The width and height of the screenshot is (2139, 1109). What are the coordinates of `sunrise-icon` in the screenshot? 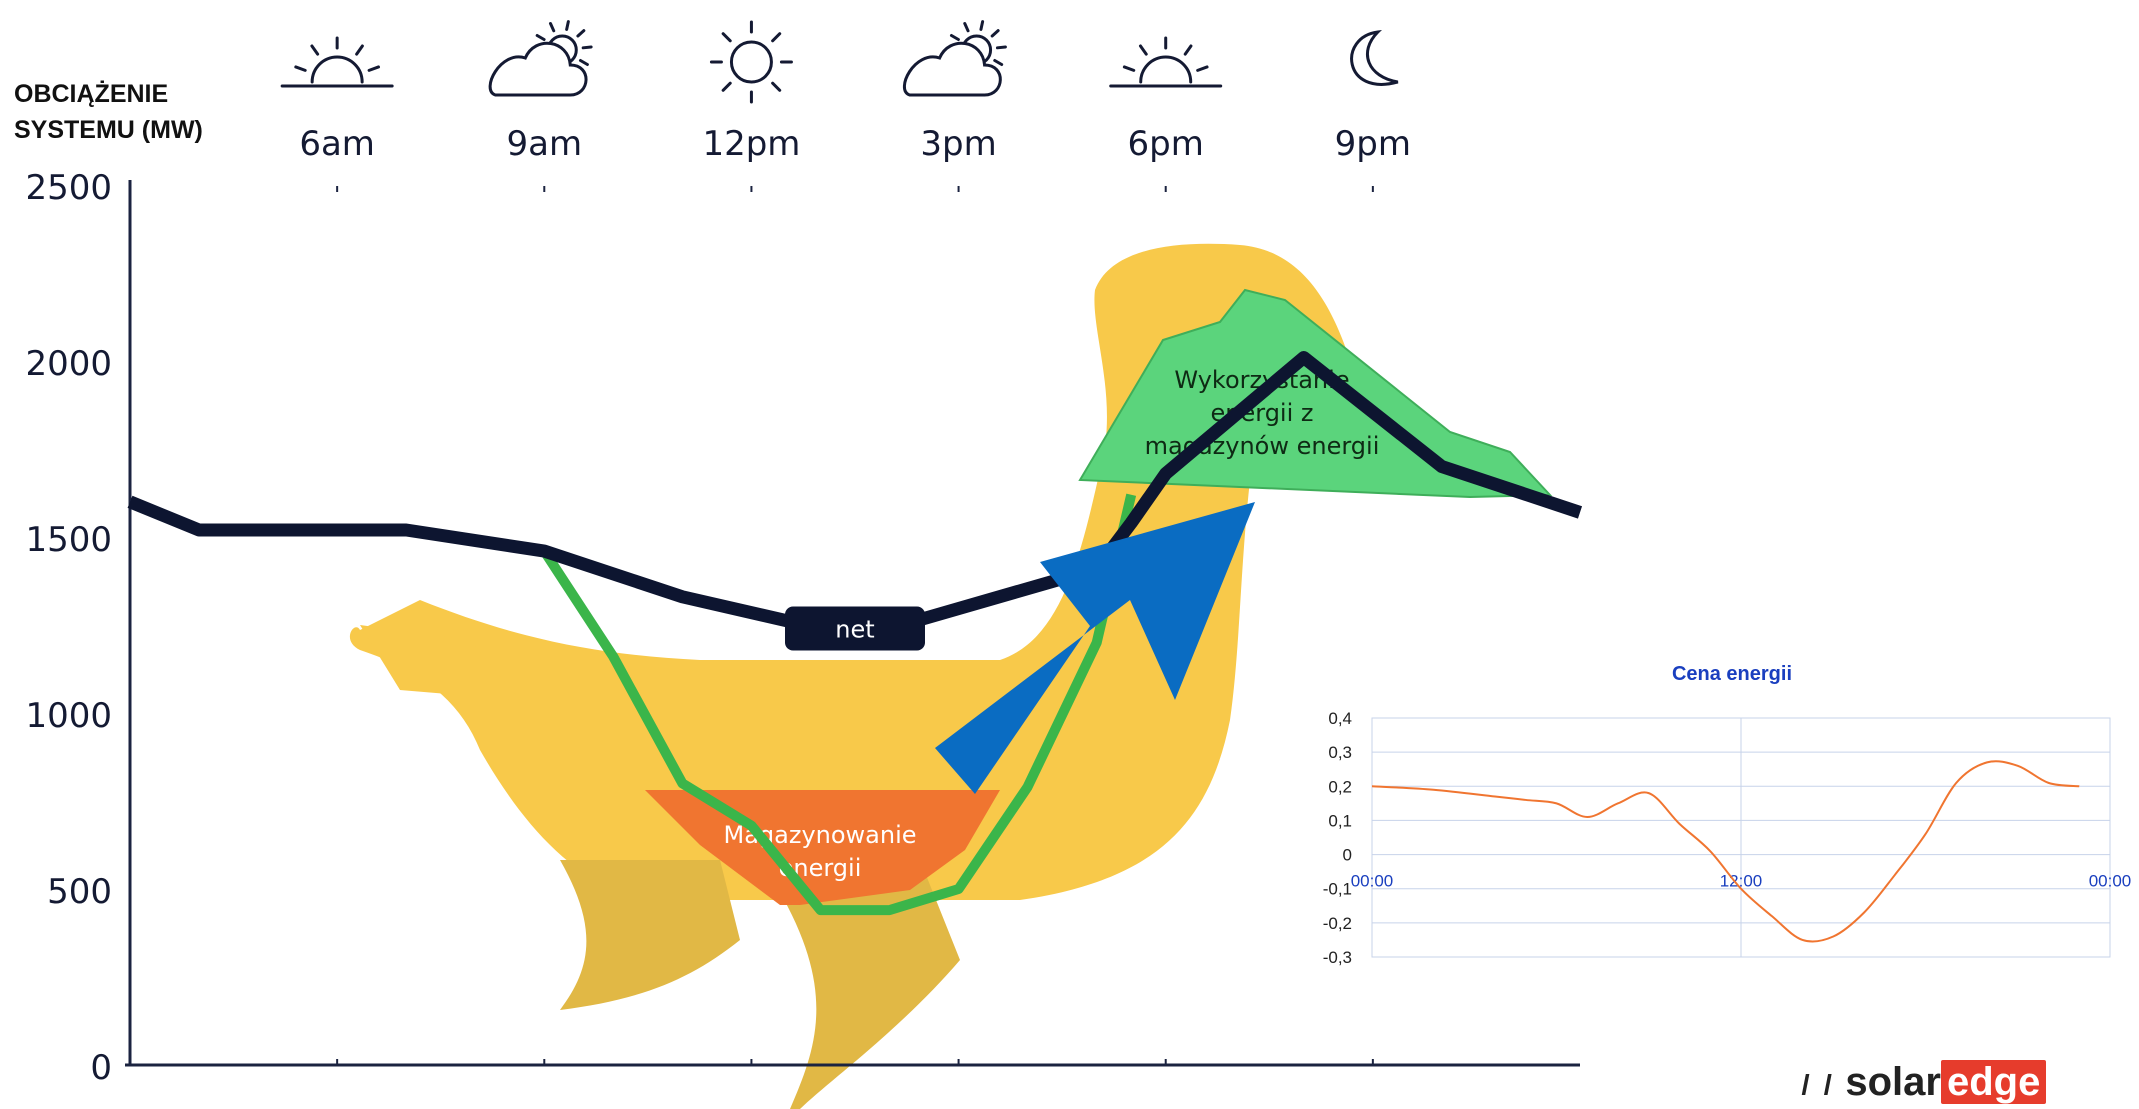 It's located at (337, 62).